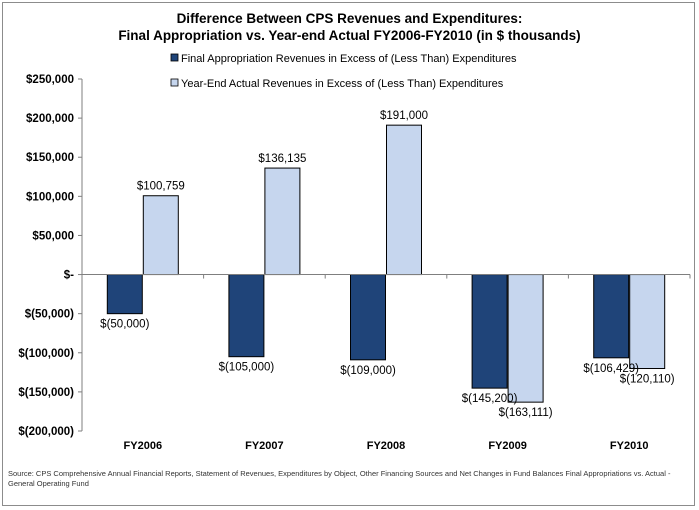  I want to click on y-tick-label: $(200,000), so click(46, 432).